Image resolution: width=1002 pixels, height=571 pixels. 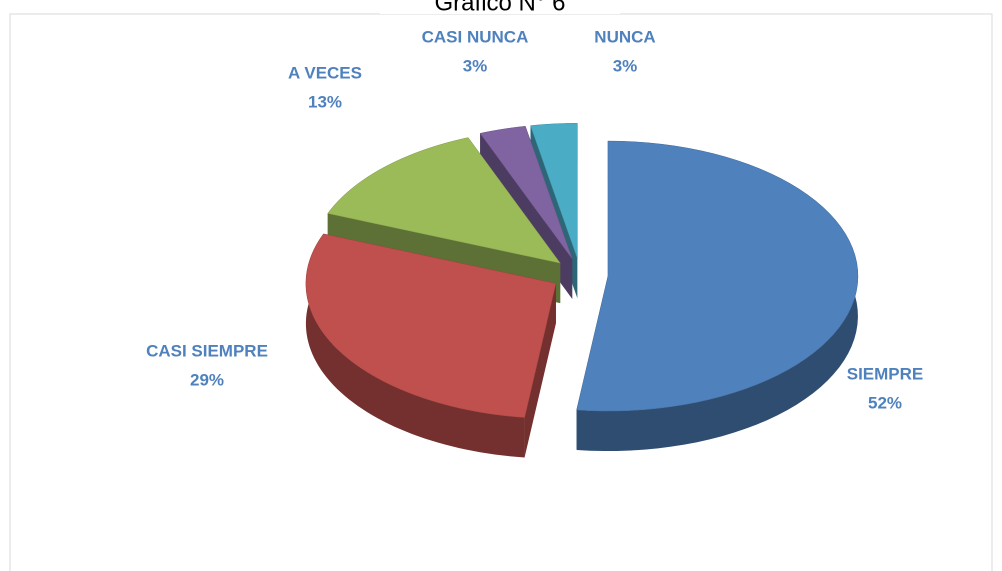 I want to click on data-label-category: SIEMPRE, so click(x=885, y=373).